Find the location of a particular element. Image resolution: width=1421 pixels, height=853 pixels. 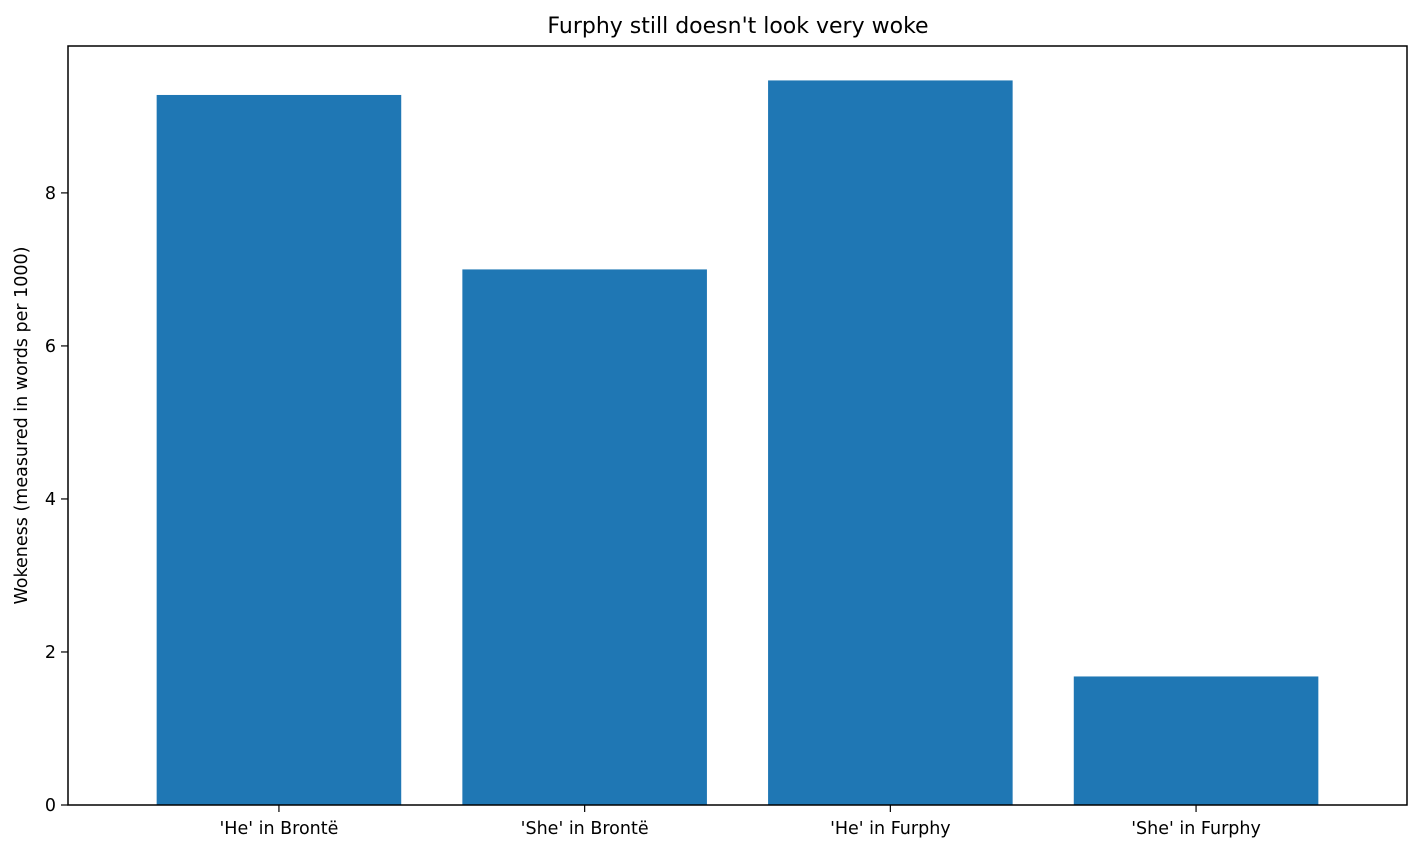

chart-title: Furphy still doesn't look very woke is located at coordinates (737, 26).